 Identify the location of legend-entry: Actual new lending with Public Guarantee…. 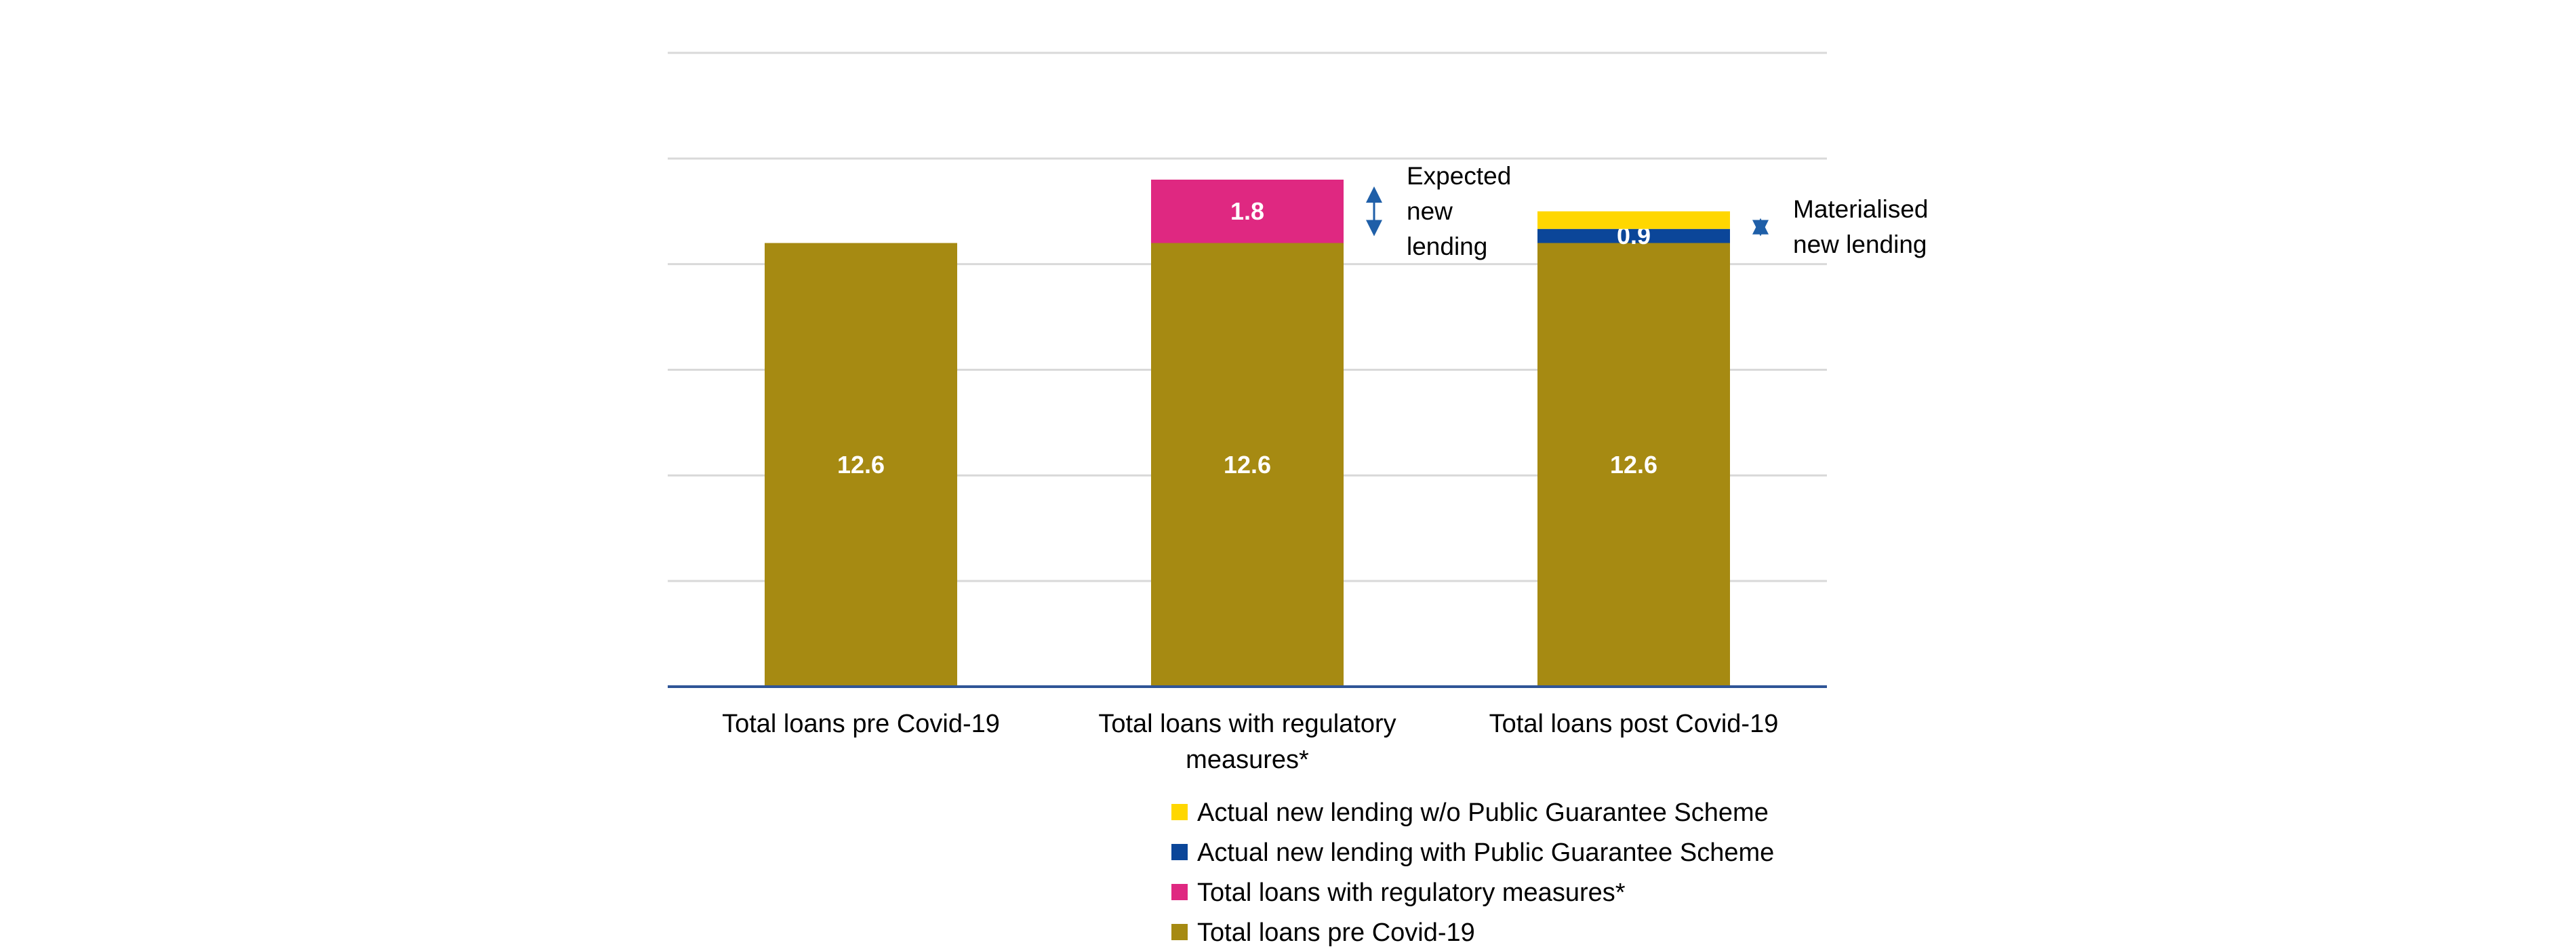
(1485, 853).